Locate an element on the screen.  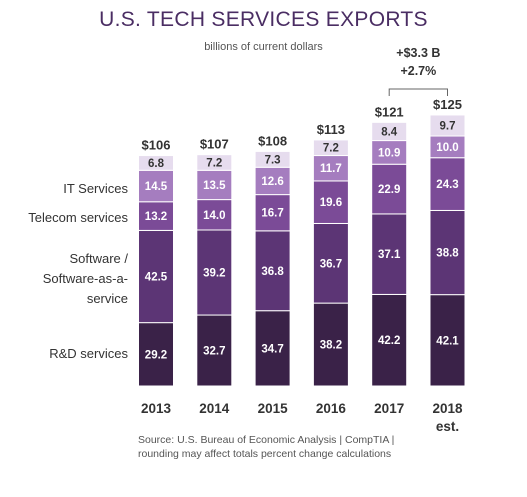
bar-total-label: $106 is located at coordinates (156, 145).